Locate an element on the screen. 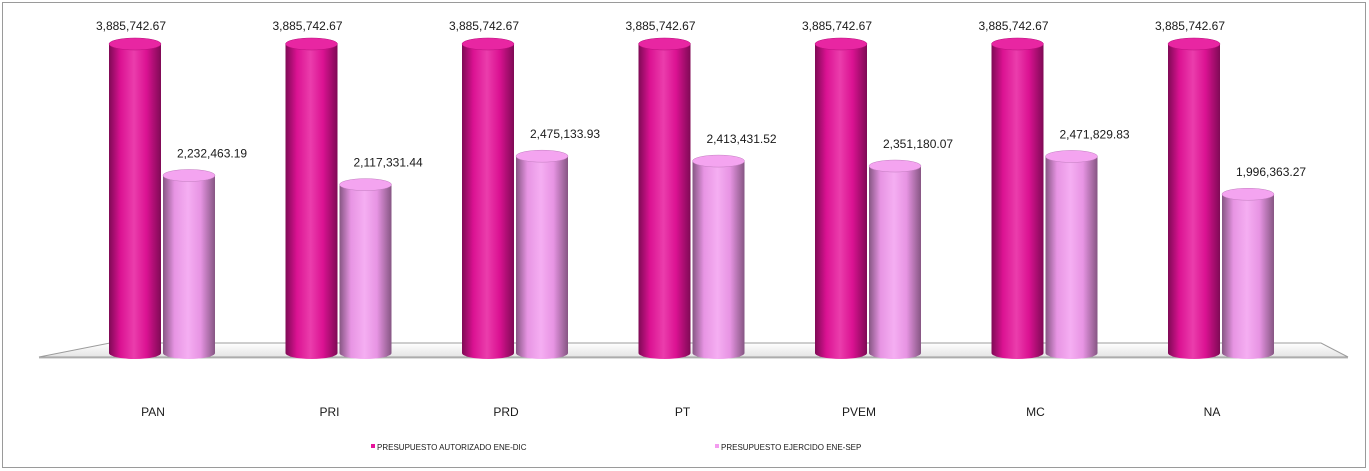  data-label-pt-series-1: 3,885,742.67 is located at coordinates (660, 26).